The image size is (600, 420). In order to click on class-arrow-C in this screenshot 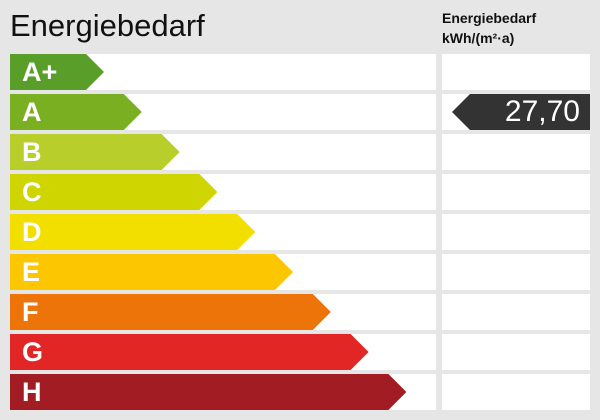, I will do `click(114, 192)`.